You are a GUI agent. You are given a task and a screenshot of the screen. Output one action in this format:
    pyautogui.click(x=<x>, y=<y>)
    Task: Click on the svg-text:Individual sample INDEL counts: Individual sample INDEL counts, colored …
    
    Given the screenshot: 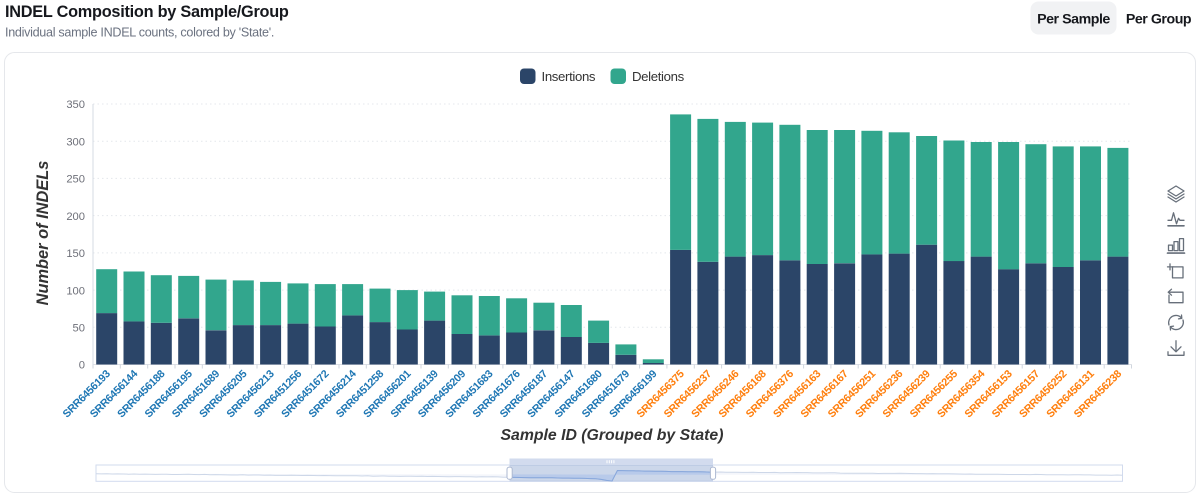 What is the action you would take?
    pyautogui.click(x=139, y=33)
    